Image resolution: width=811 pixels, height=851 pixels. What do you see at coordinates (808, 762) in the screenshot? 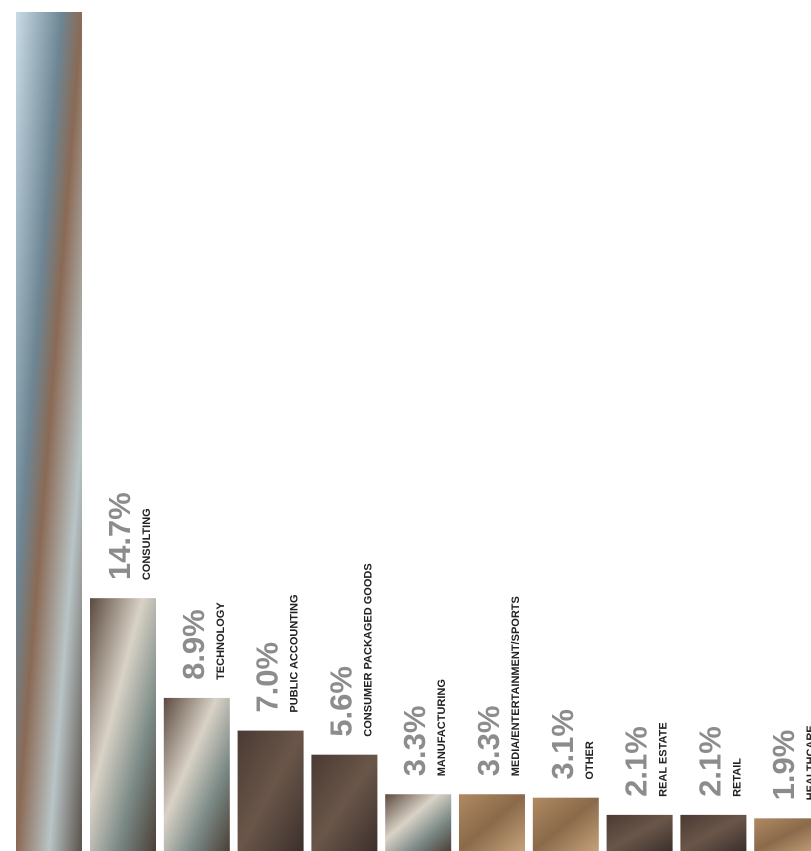
I see `category-label: HEALTHCARE` at bounding box center [808, 762].